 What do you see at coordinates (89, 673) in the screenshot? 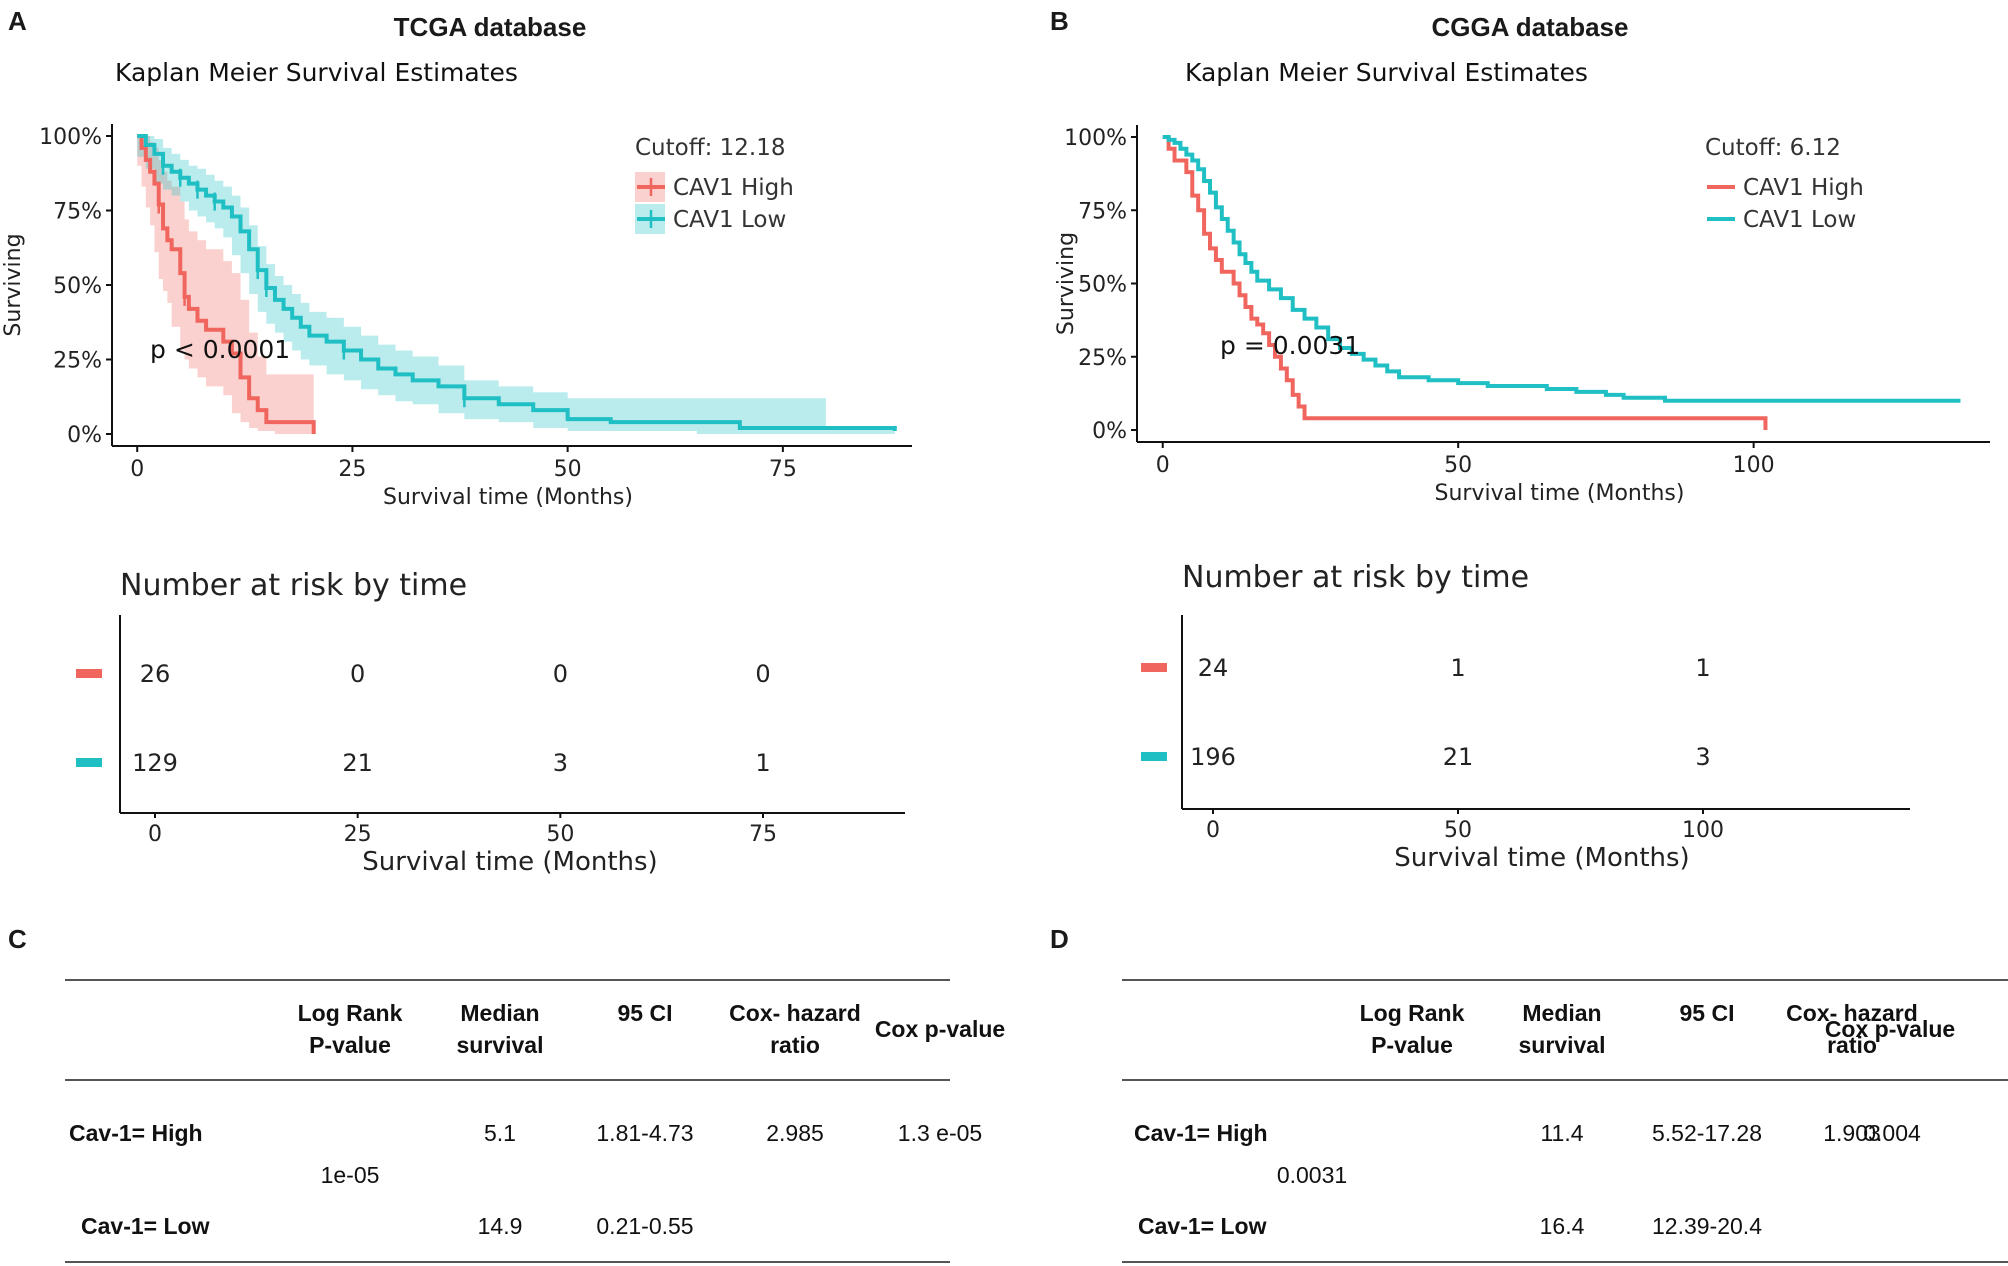
I see `risk-key-high` at bounding box center [89, 673].